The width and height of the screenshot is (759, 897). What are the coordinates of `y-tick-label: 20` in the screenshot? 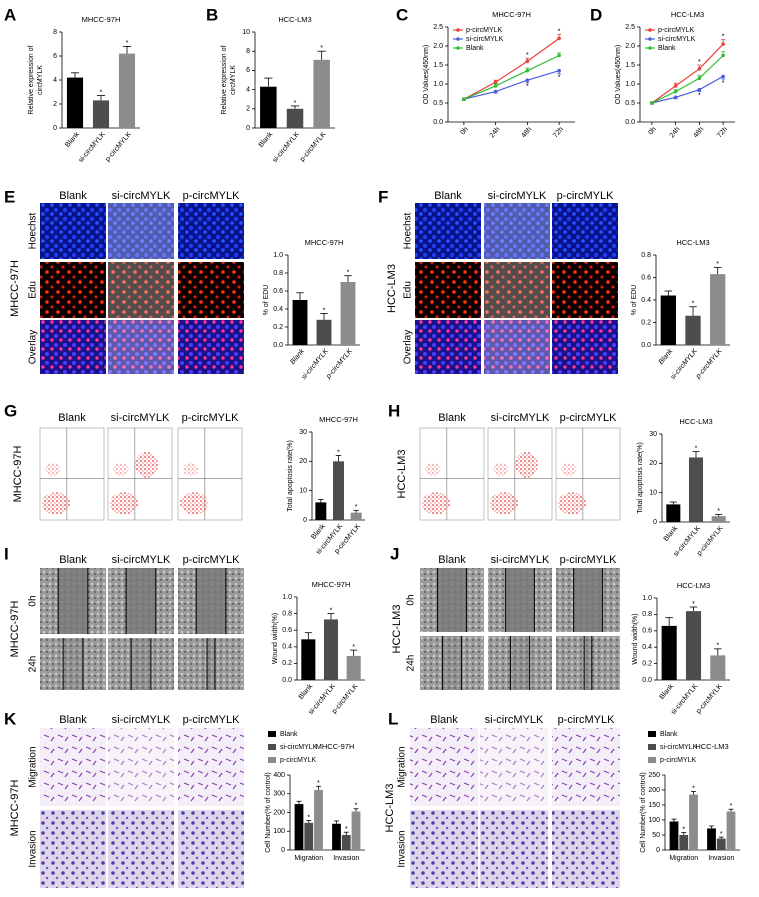 It's located at (303, 461).